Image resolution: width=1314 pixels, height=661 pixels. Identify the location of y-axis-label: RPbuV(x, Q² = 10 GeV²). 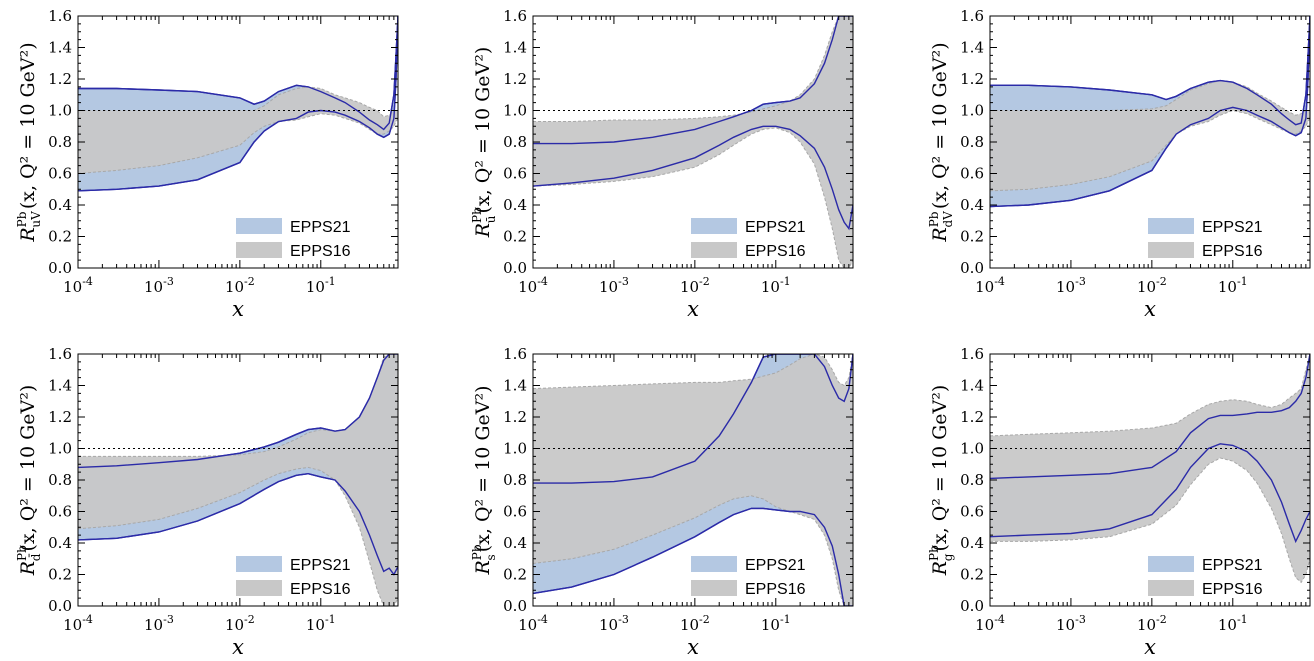
(29, 142).